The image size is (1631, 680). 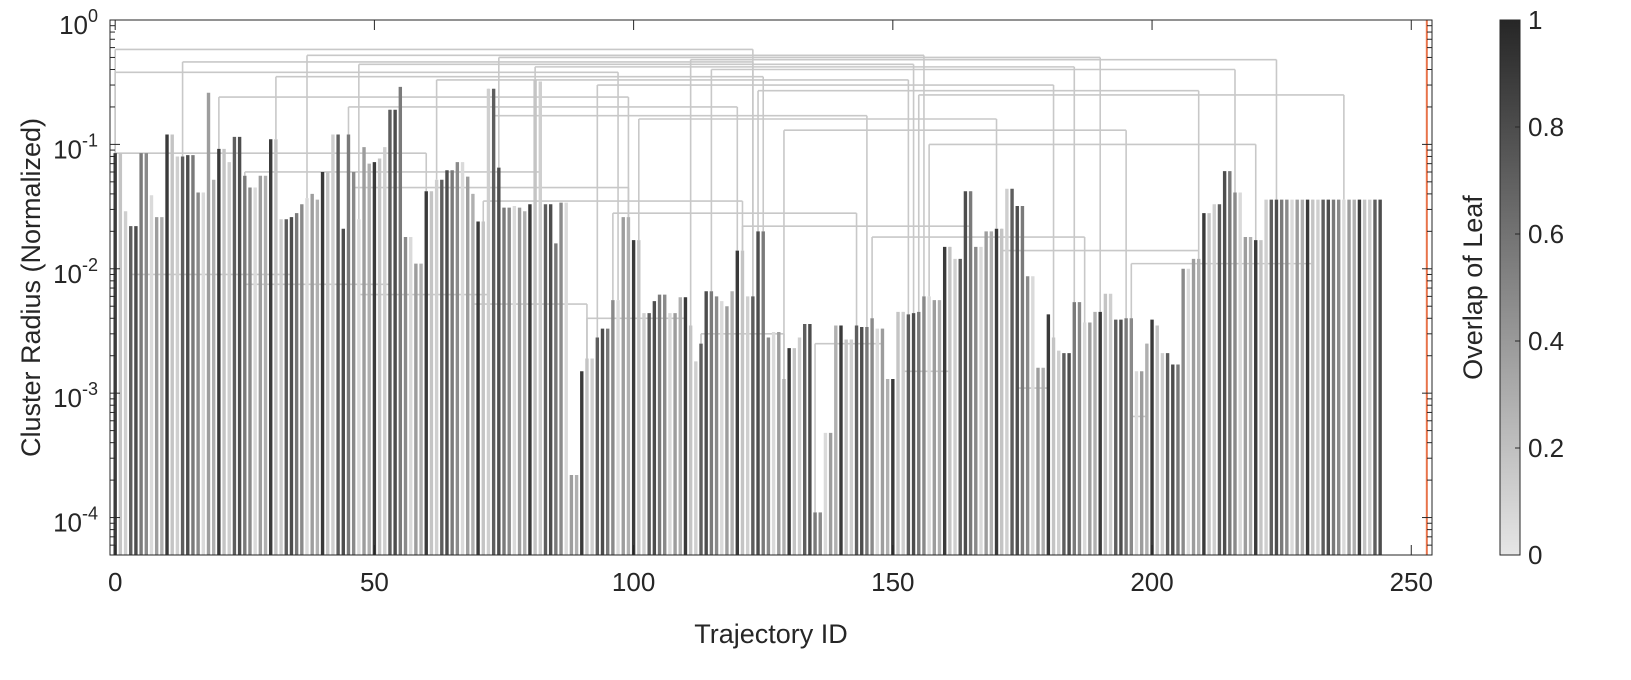 What do you see at coordinates (1510, 287) in the screenshot?
I see `colorbar` at bounding box center [1510, 287].